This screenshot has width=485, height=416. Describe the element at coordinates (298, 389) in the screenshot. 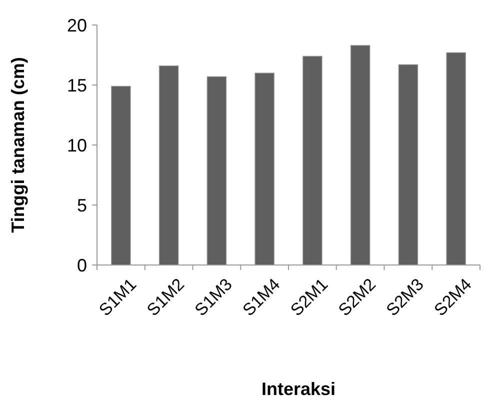

I see `x-axis-title: Interaksi` at that location.